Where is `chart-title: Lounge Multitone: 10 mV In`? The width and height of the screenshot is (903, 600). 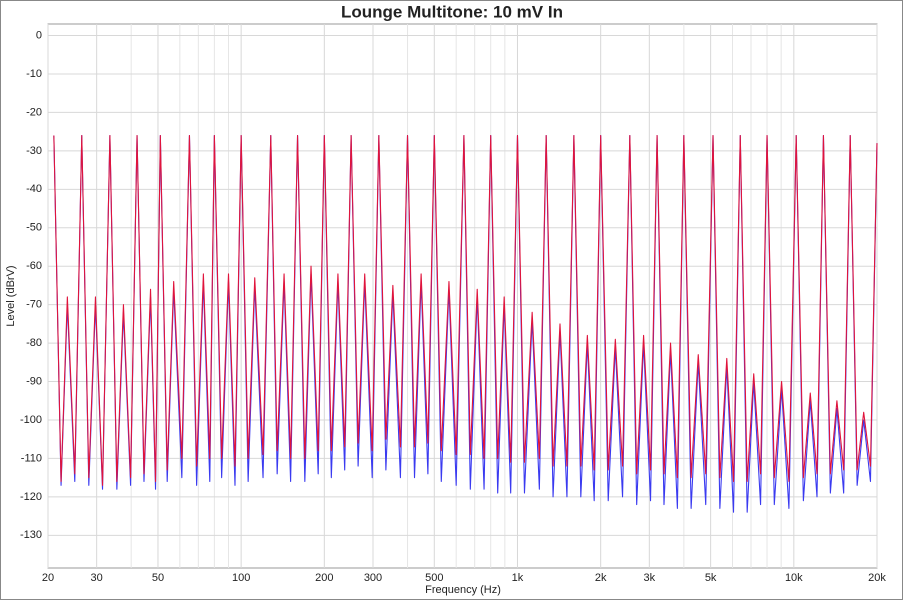 chart-title: Lounge Multitone: 10 mV In is located at coordinates (452, 11).